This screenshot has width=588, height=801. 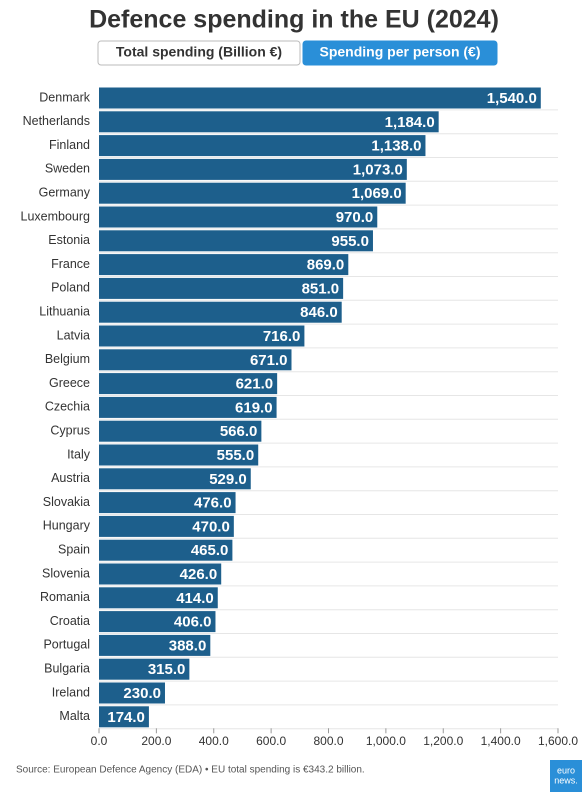 I want to click on y-tick-label: Hungary, so click(x=67, y=526).